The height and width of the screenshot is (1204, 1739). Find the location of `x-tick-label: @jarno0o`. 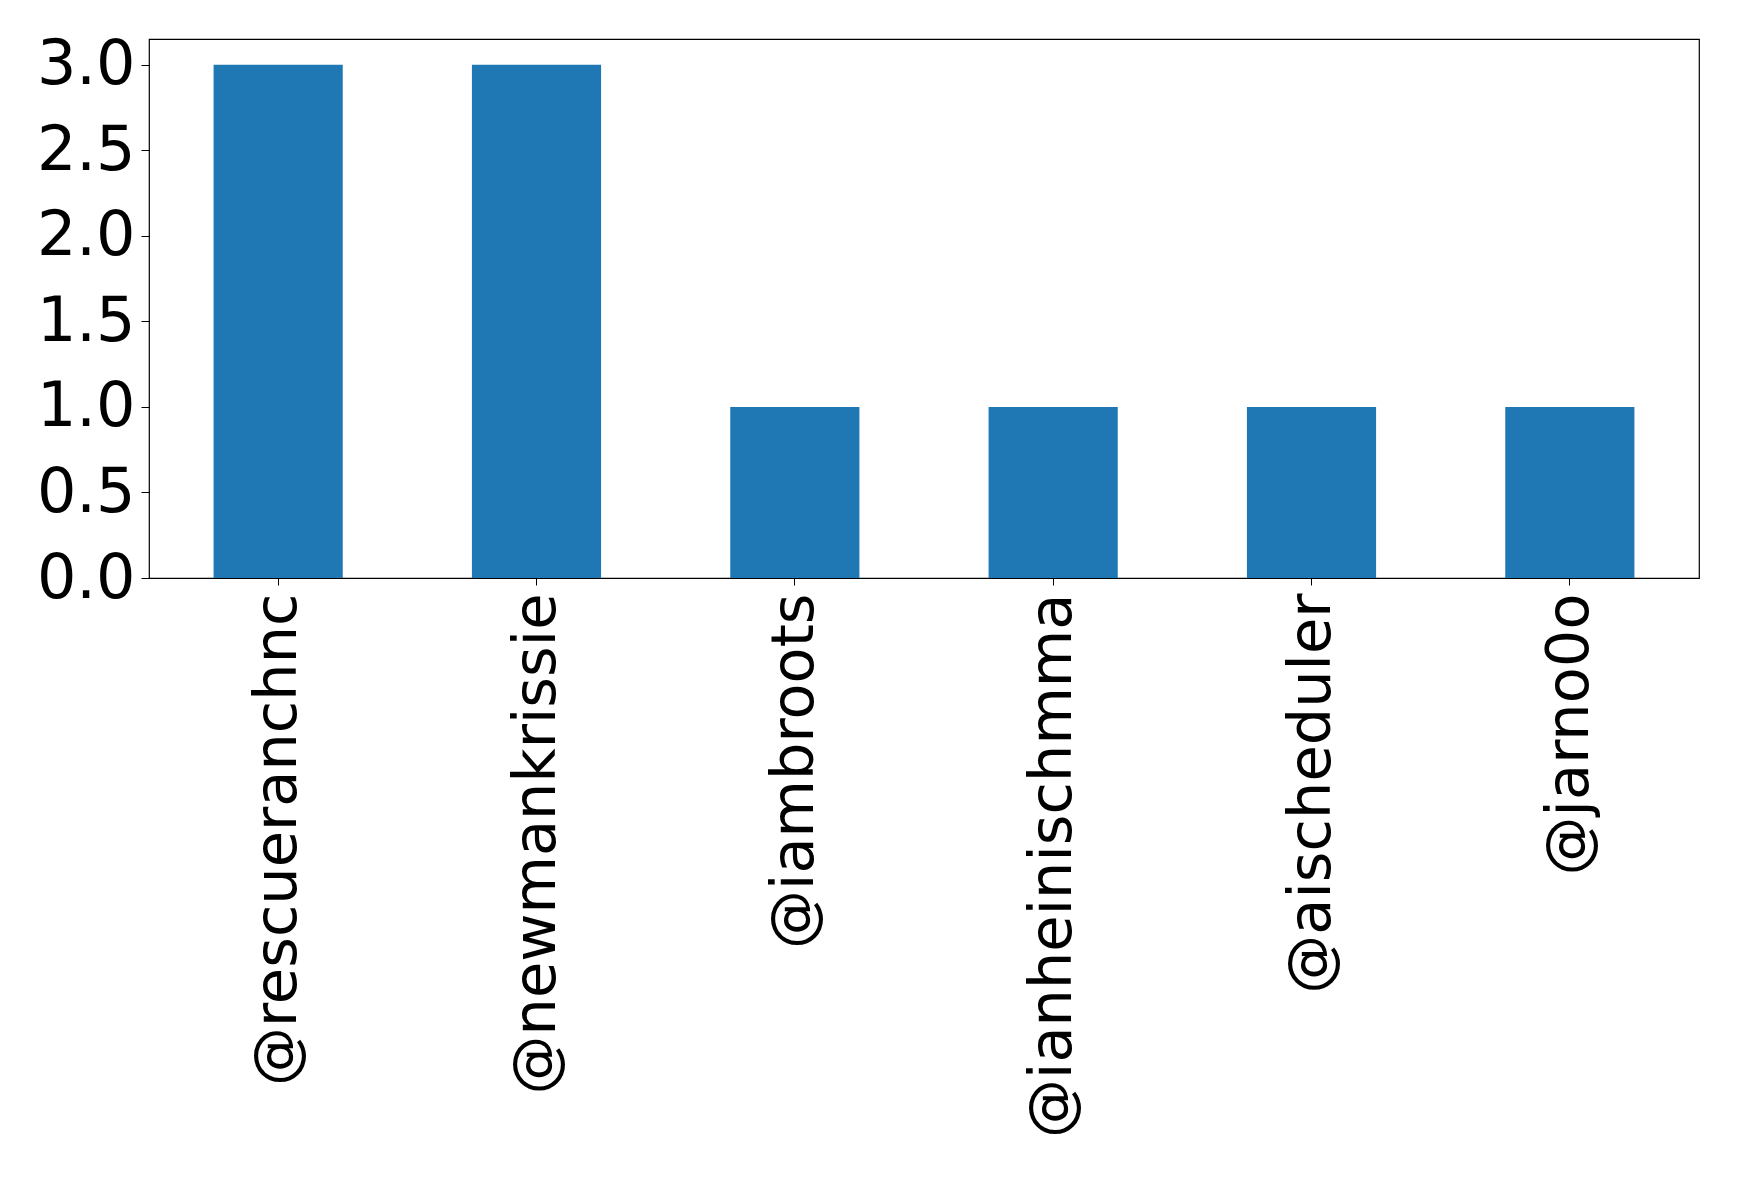

x-tick-label: @jarno0o is located at coordinates (1567, 734).